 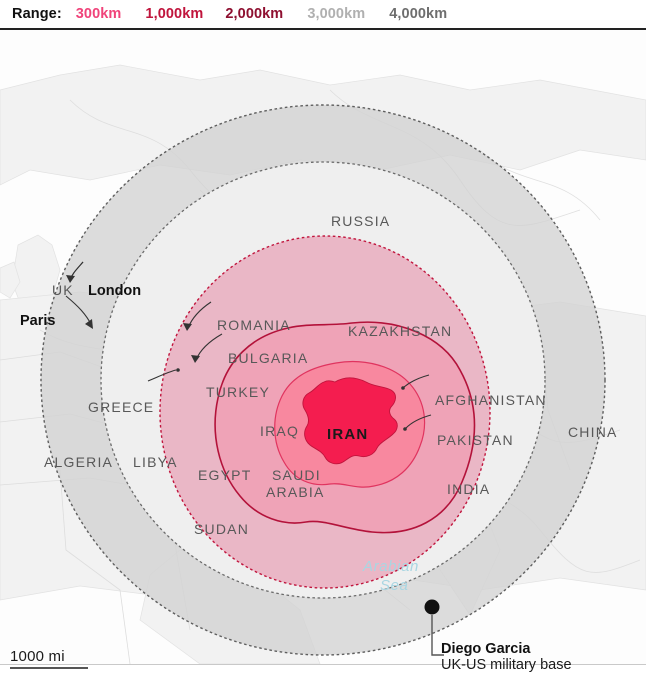 I want to click on legend-title: Range:, so click(x=37, y=14).